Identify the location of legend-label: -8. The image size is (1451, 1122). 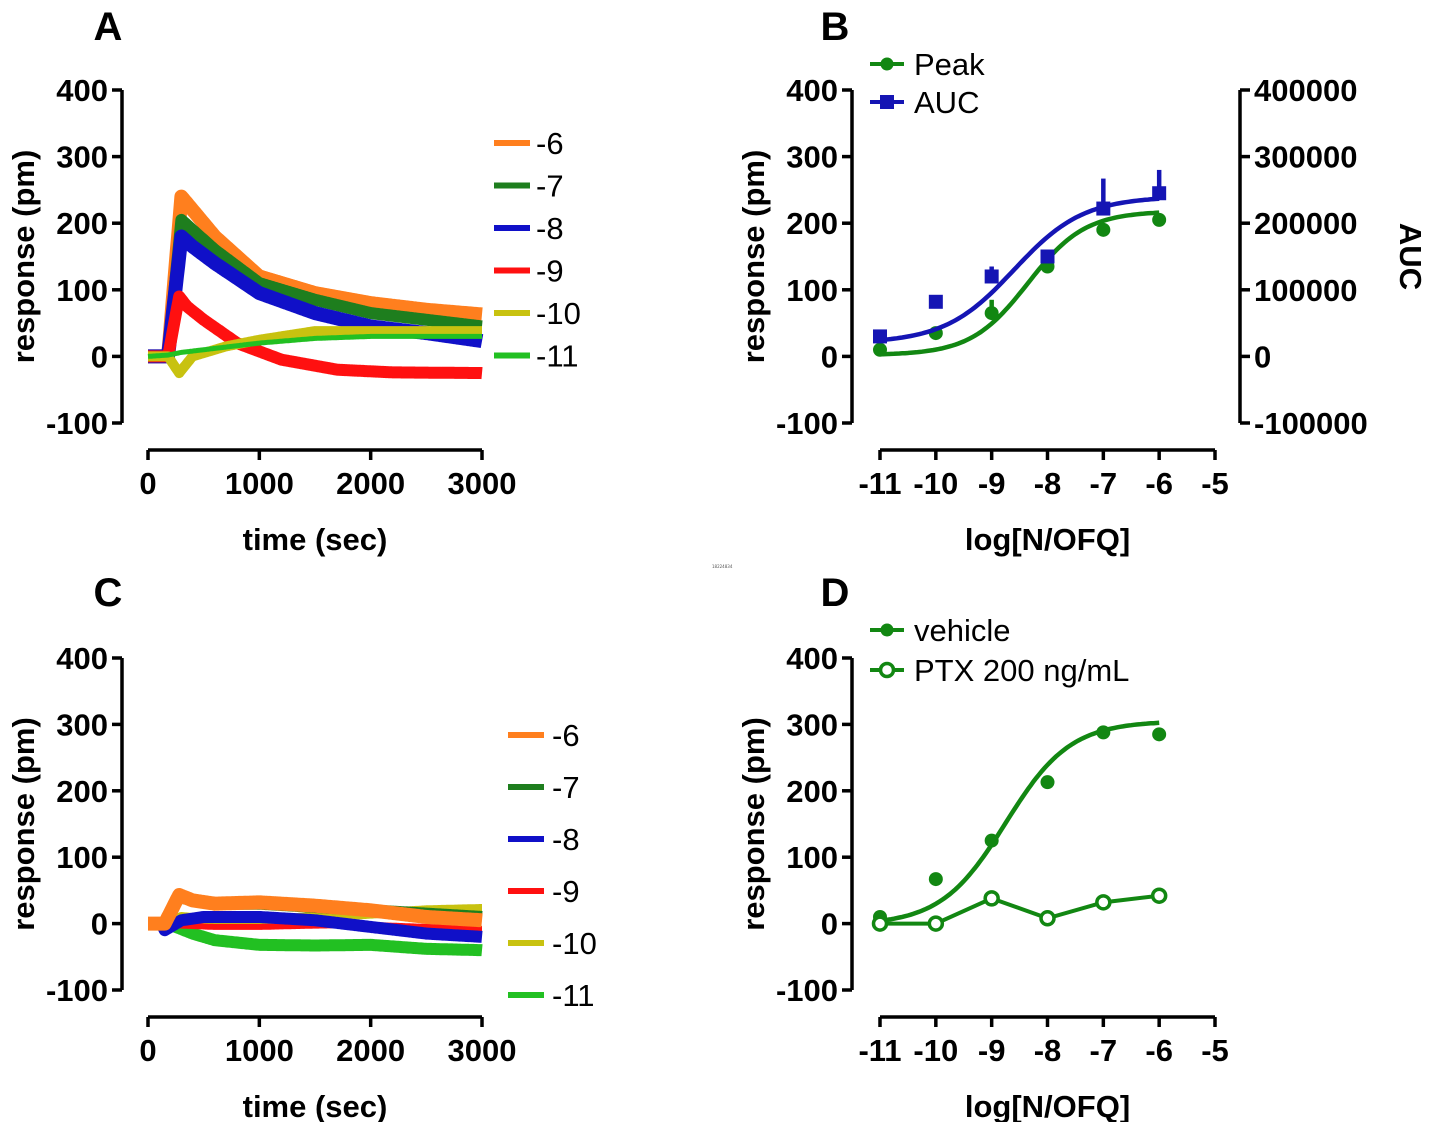
(566, 839).